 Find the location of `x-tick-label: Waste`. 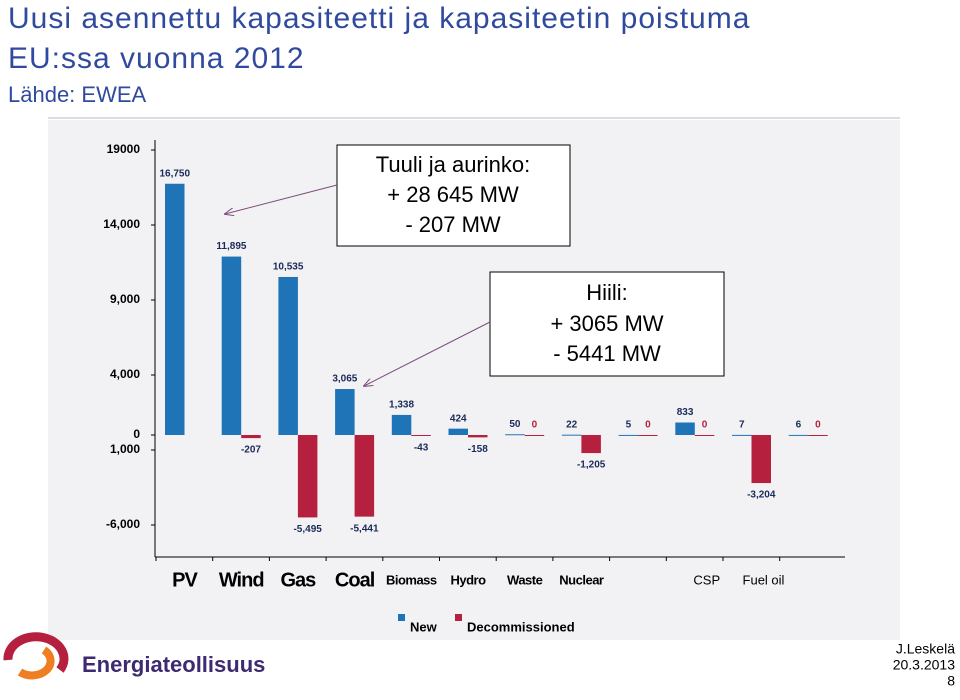

x-tick-label: Waste is located at coordinates (525, 579).